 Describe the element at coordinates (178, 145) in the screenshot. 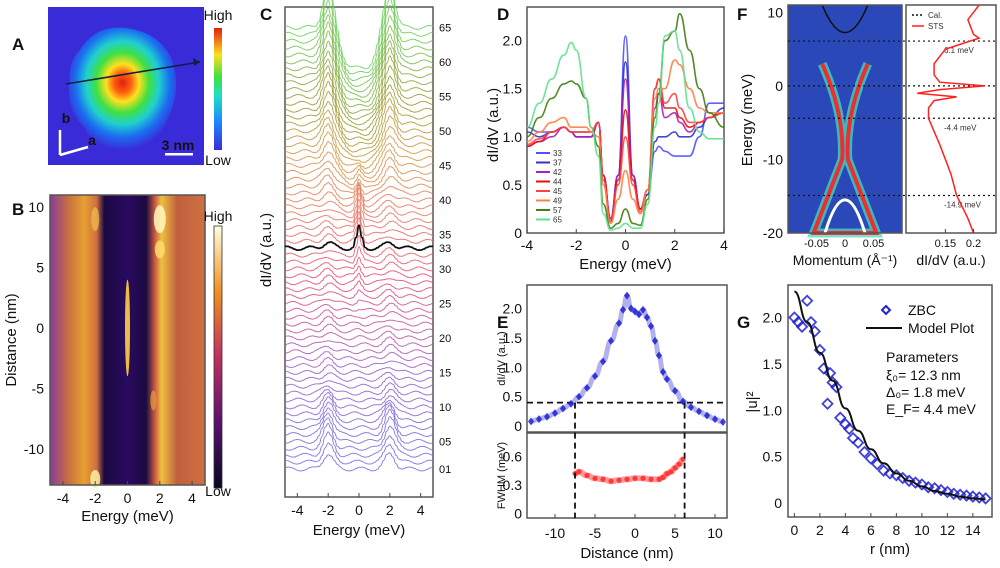

I see `scale-bar-label: 3 nm` at that location.